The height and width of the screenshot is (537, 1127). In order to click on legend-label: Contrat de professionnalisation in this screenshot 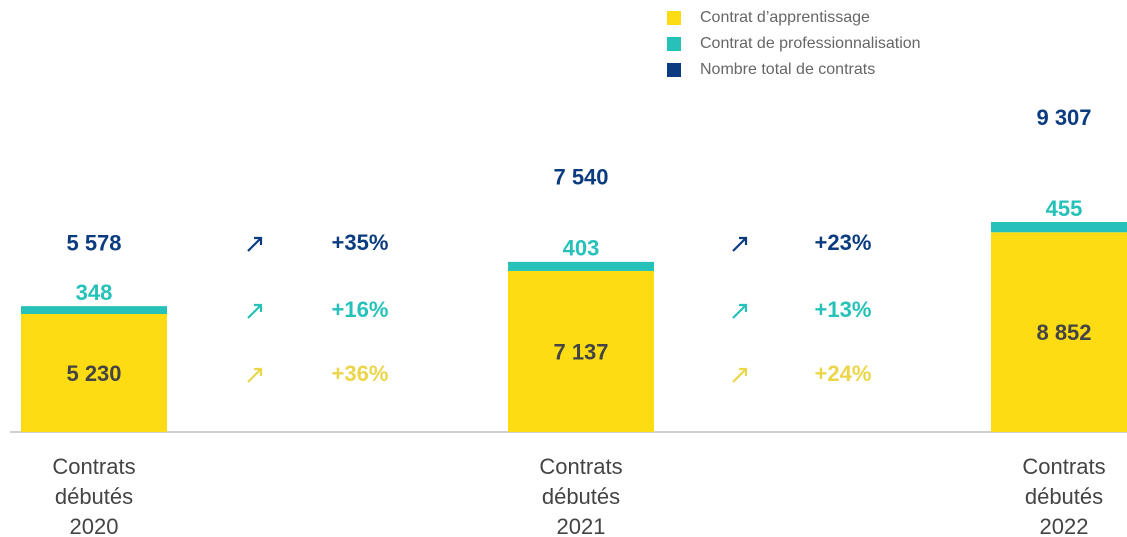, I will do `click(810, 43)`.